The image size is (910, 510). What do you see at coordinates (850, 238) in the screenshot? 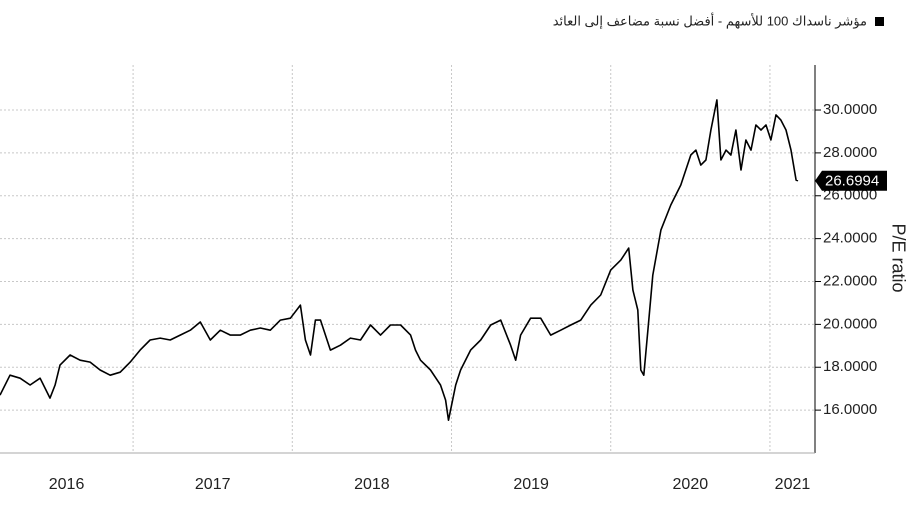
I see `y-tick-label: 24.0000` at bounding box center [850, 238].